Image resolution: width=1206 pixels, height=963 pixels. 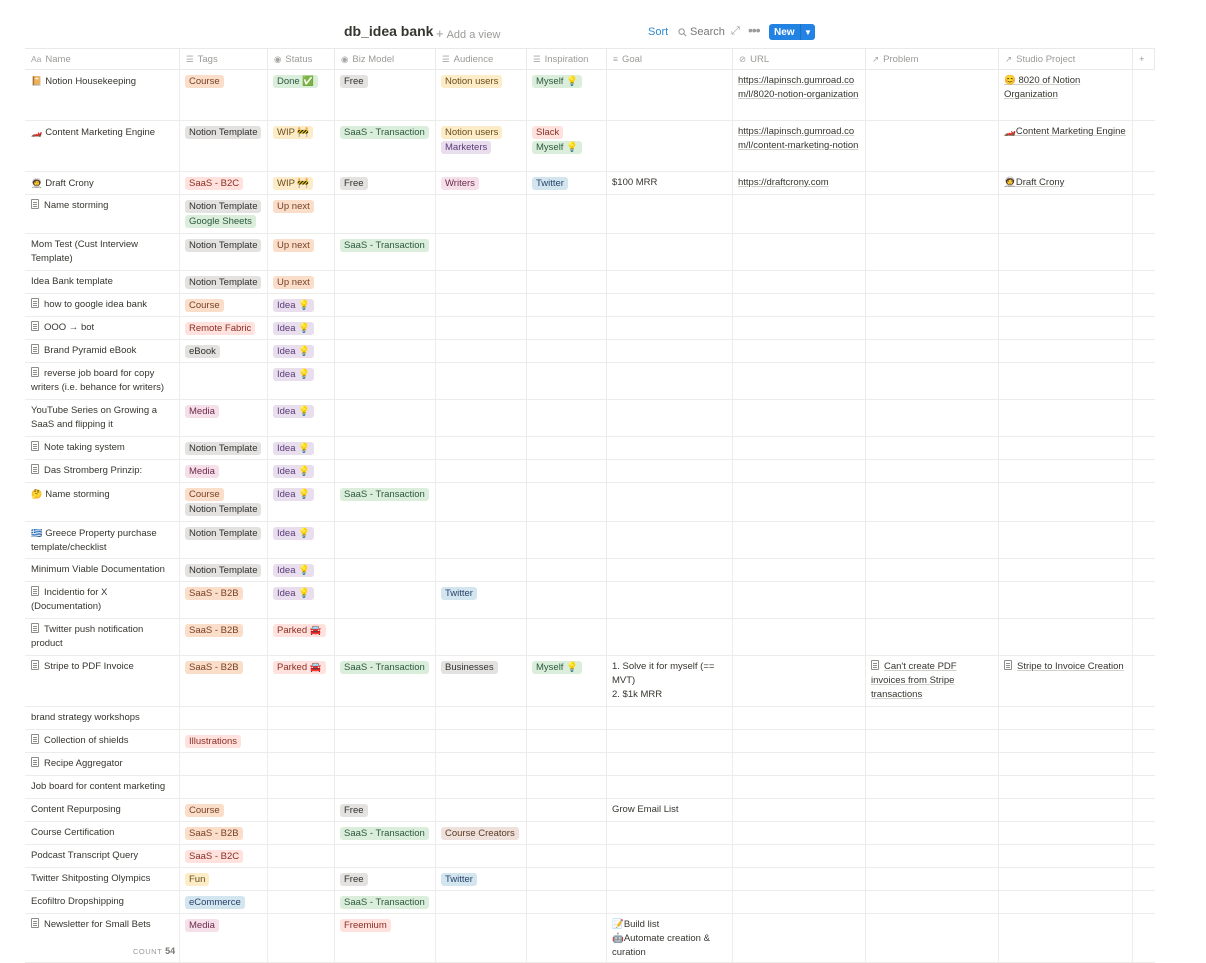 What do you see at coordinates (224, 448) in the screenshot?
I see `tags-cell: Notion Template` at bounding box center [224, 448].